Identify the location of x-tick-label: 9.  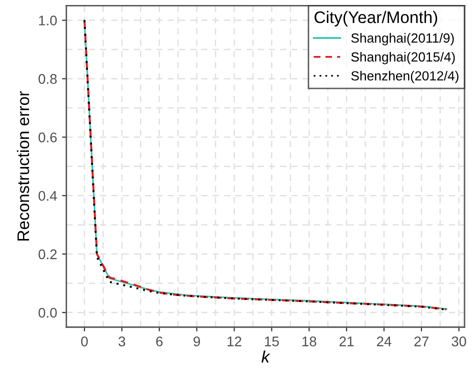
(197, 341).